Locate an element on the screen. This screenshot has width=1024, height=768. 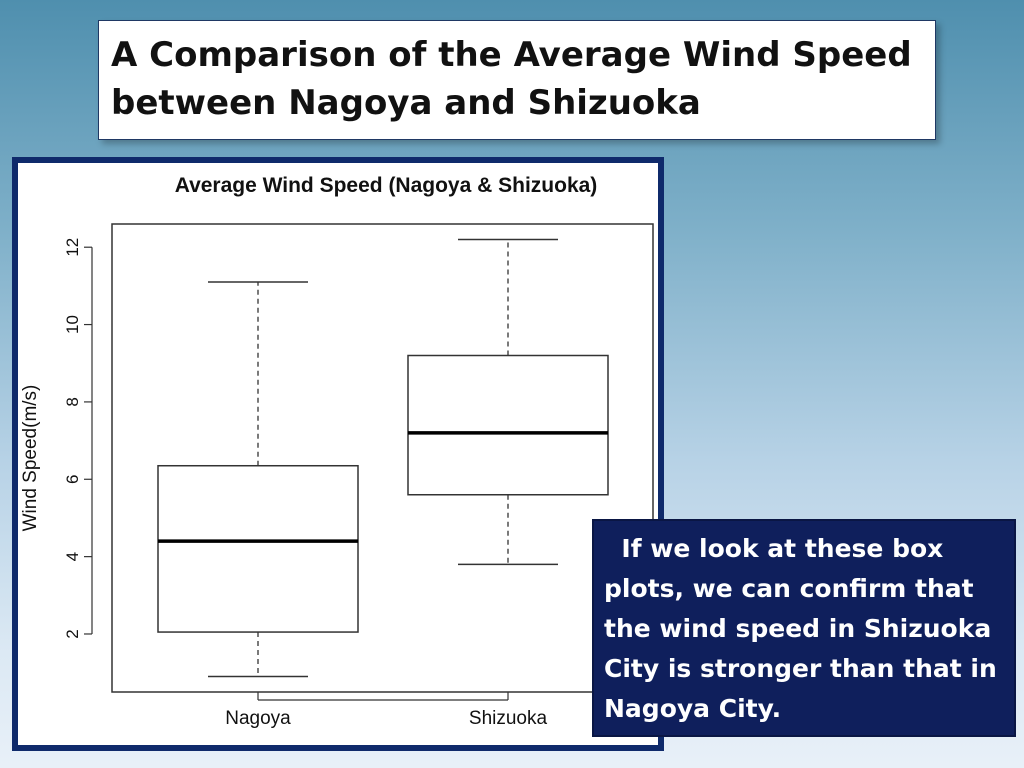
box-nagoya is located at coordinates (258, 479).